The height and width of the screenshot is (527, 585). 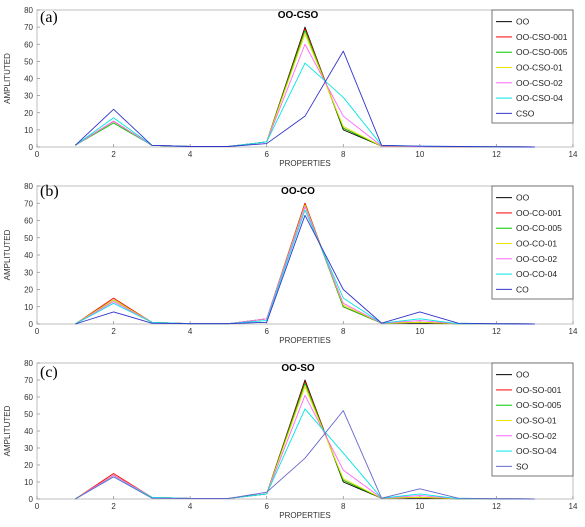 What do you see at coordinates (49, 372) in the screenshot?
I see `panel-label: (c)` at bounding box center [49, 372].